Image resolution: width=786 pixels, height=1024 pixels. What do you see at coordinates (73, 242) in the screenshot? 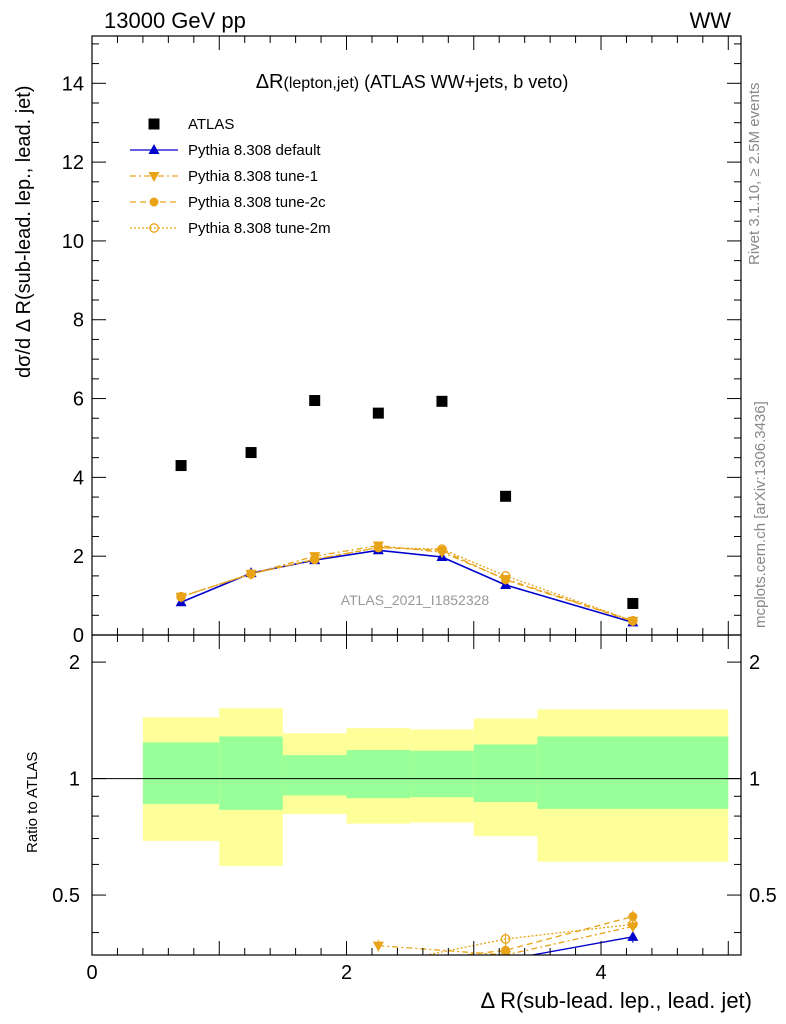
I see `y-tick-label: 10` at bounding box center [73, 242].